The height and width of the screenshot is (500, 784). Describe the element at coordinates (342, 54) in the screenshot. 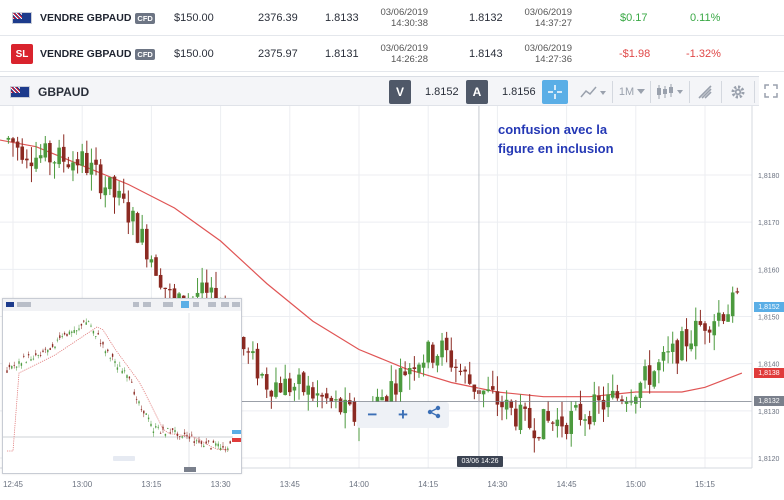

I see `trade-open-rate: 1.8131` at that location.